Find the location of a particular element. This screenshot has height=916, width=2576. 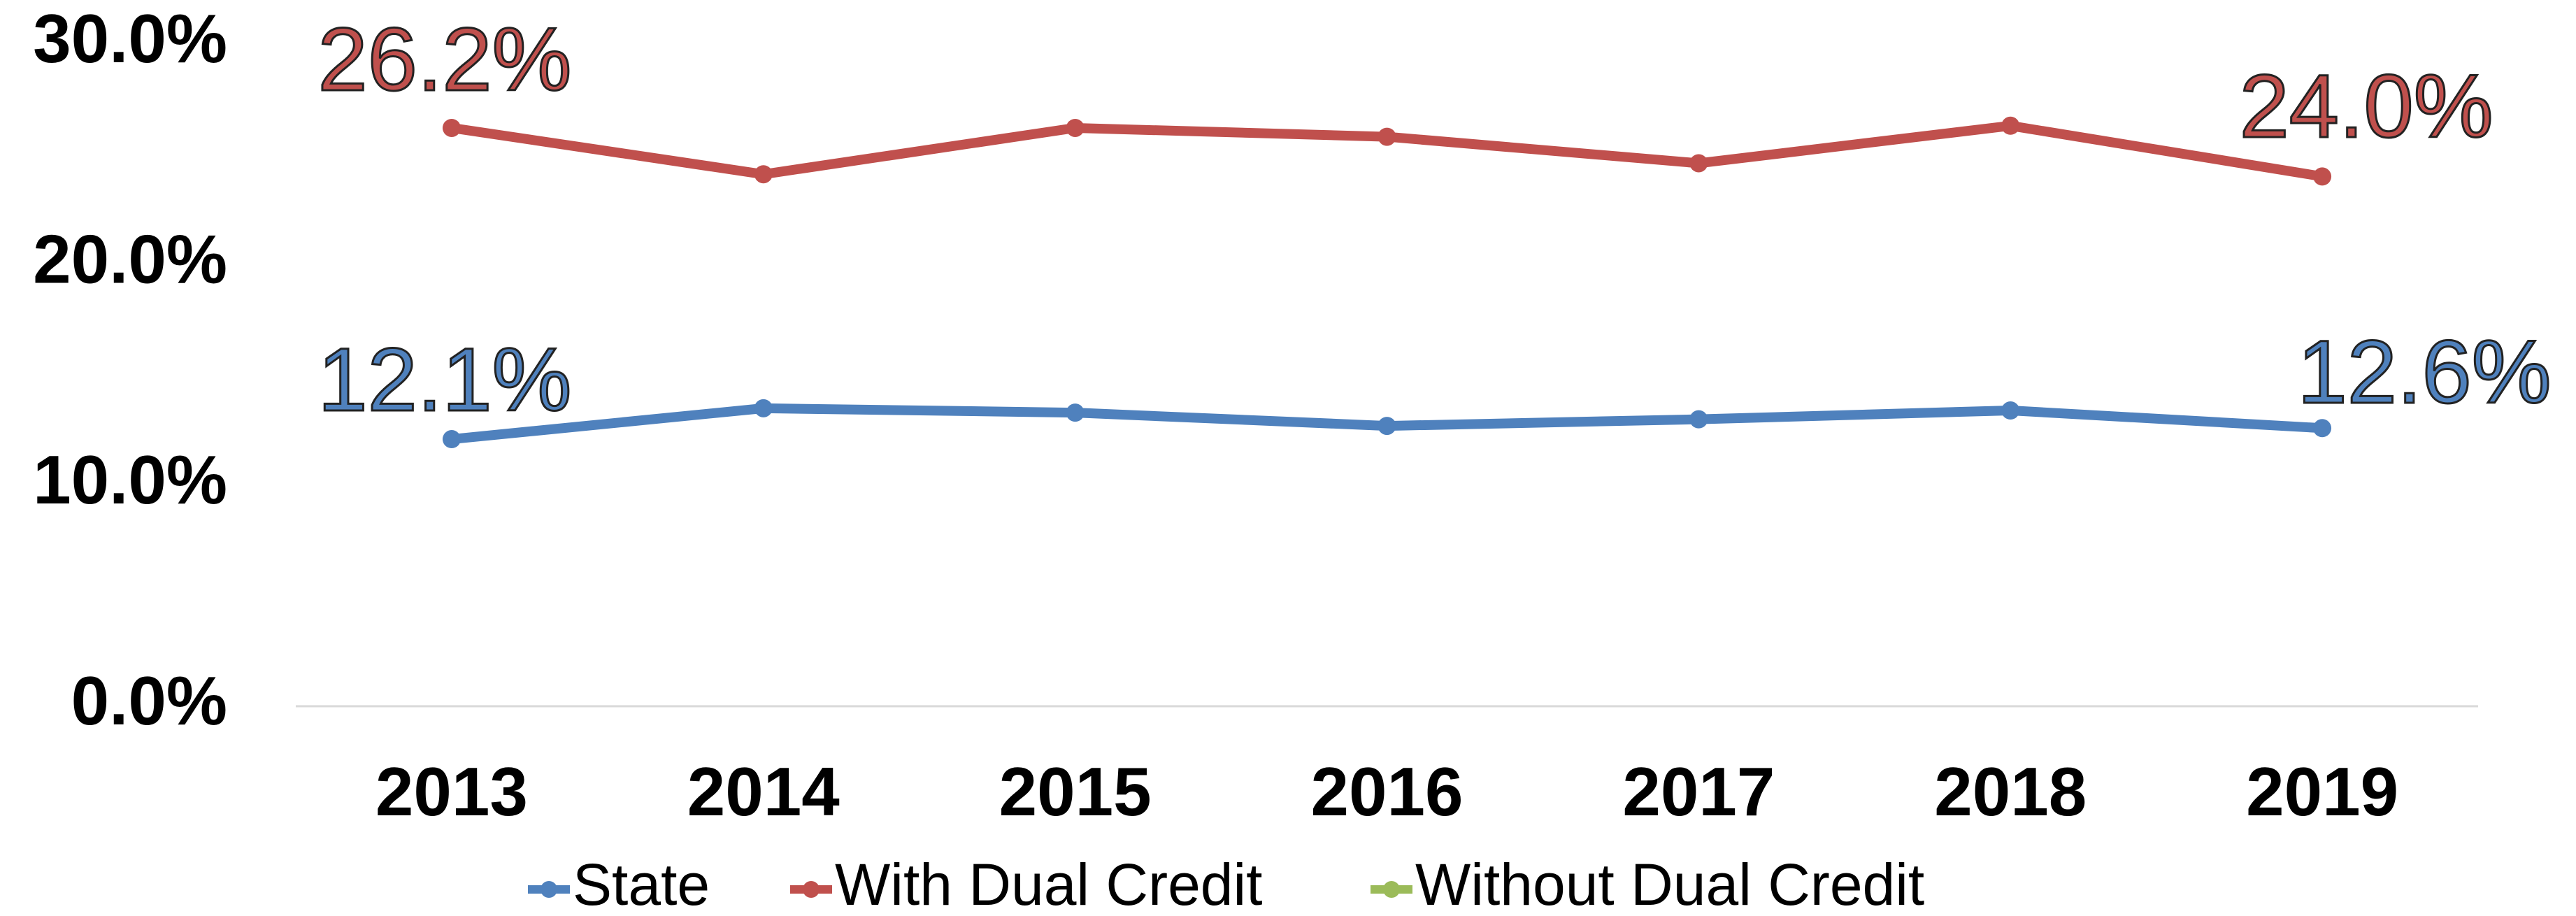

x-tick-label: 2013 is located at coordinates (451, 792).